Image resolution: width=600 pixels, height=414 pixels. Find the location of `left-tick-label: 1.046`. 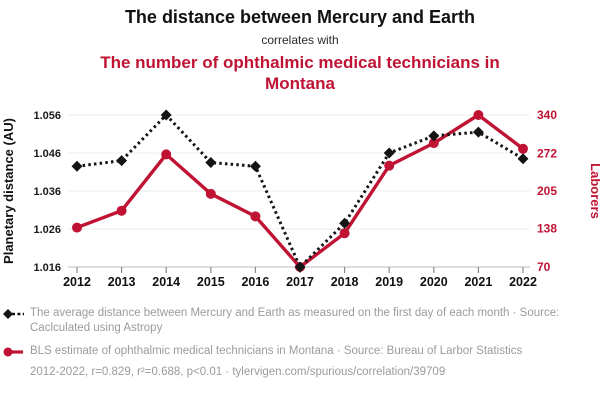

left-tick-label: 1.046 is located at coordinates (47, 154).